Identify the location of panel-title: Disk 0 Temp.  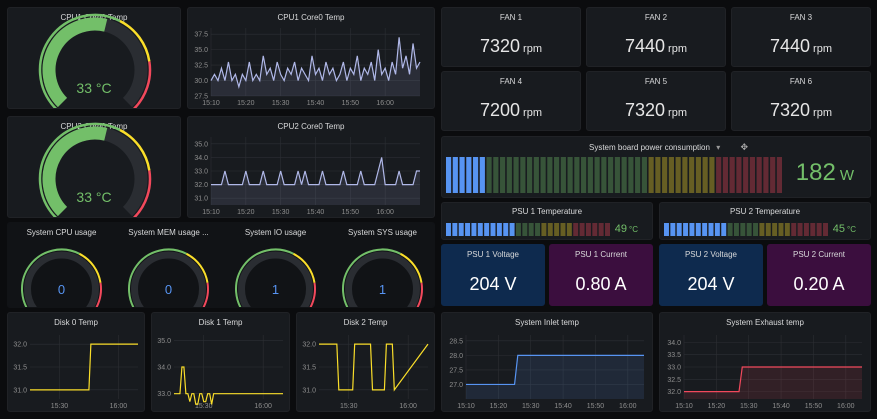
(76, 322).